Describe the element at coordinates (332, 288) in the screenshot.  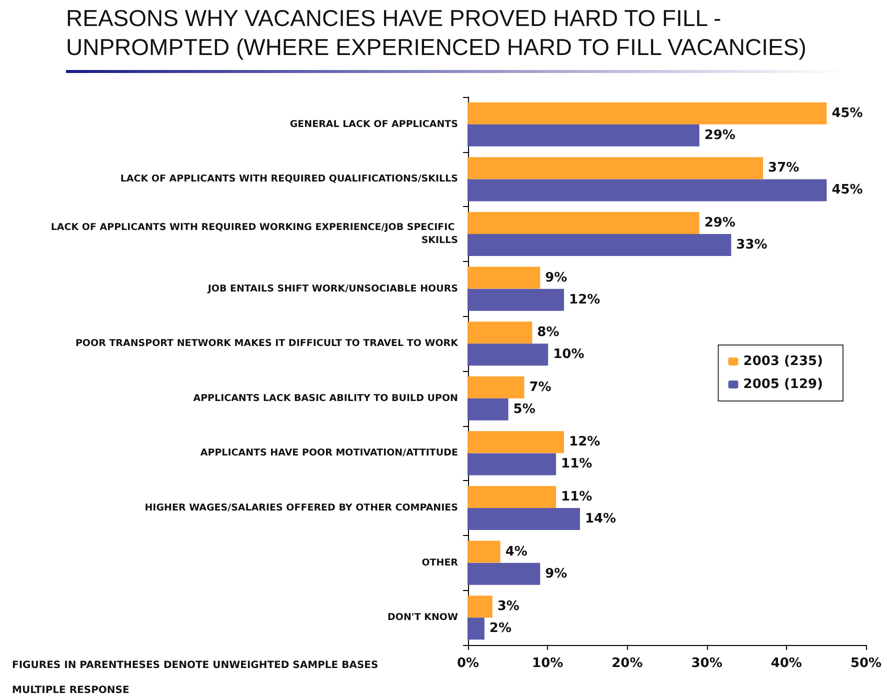
I see `y-tick-label: JOB ENTAILS SHIFT WORK/UNSOCIABLE HOURS` at that location.